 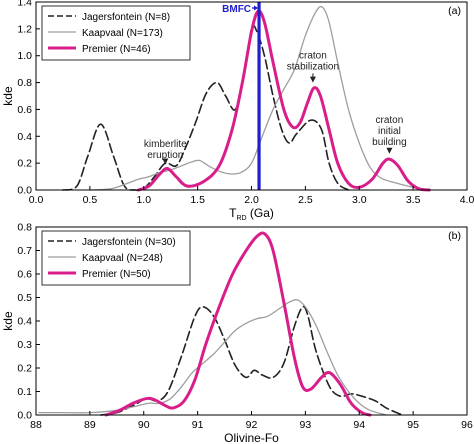 What do you see at coordinates (122, 33) in the screenshot?
I see `legend-entry: Kaapvaal (N=173)` at bounding box center [122, 33].